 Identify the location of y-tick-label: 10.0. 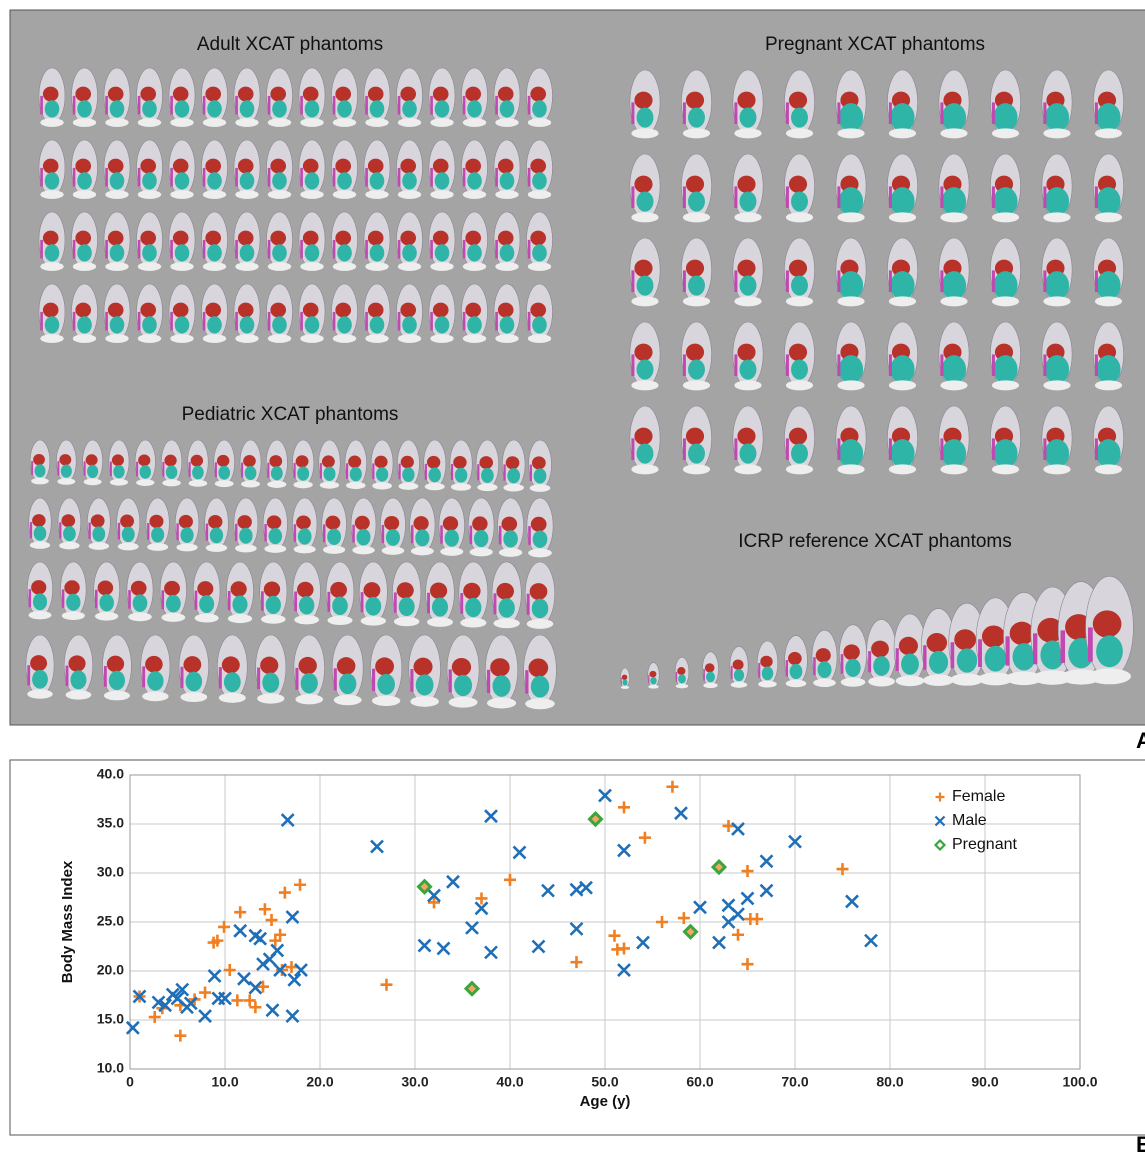
(110, 1068).